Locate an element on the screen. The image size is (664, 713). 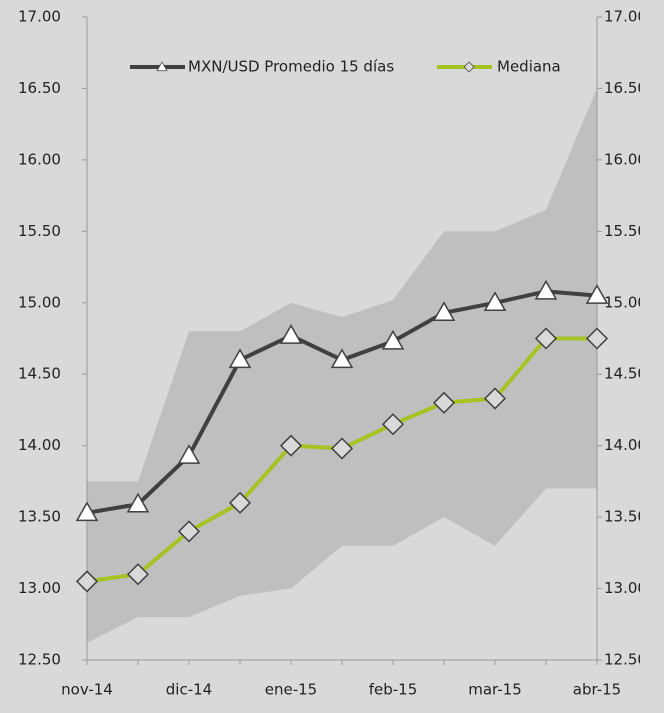
y-tick-label: 12.50 is located at coordinates (39, 660).